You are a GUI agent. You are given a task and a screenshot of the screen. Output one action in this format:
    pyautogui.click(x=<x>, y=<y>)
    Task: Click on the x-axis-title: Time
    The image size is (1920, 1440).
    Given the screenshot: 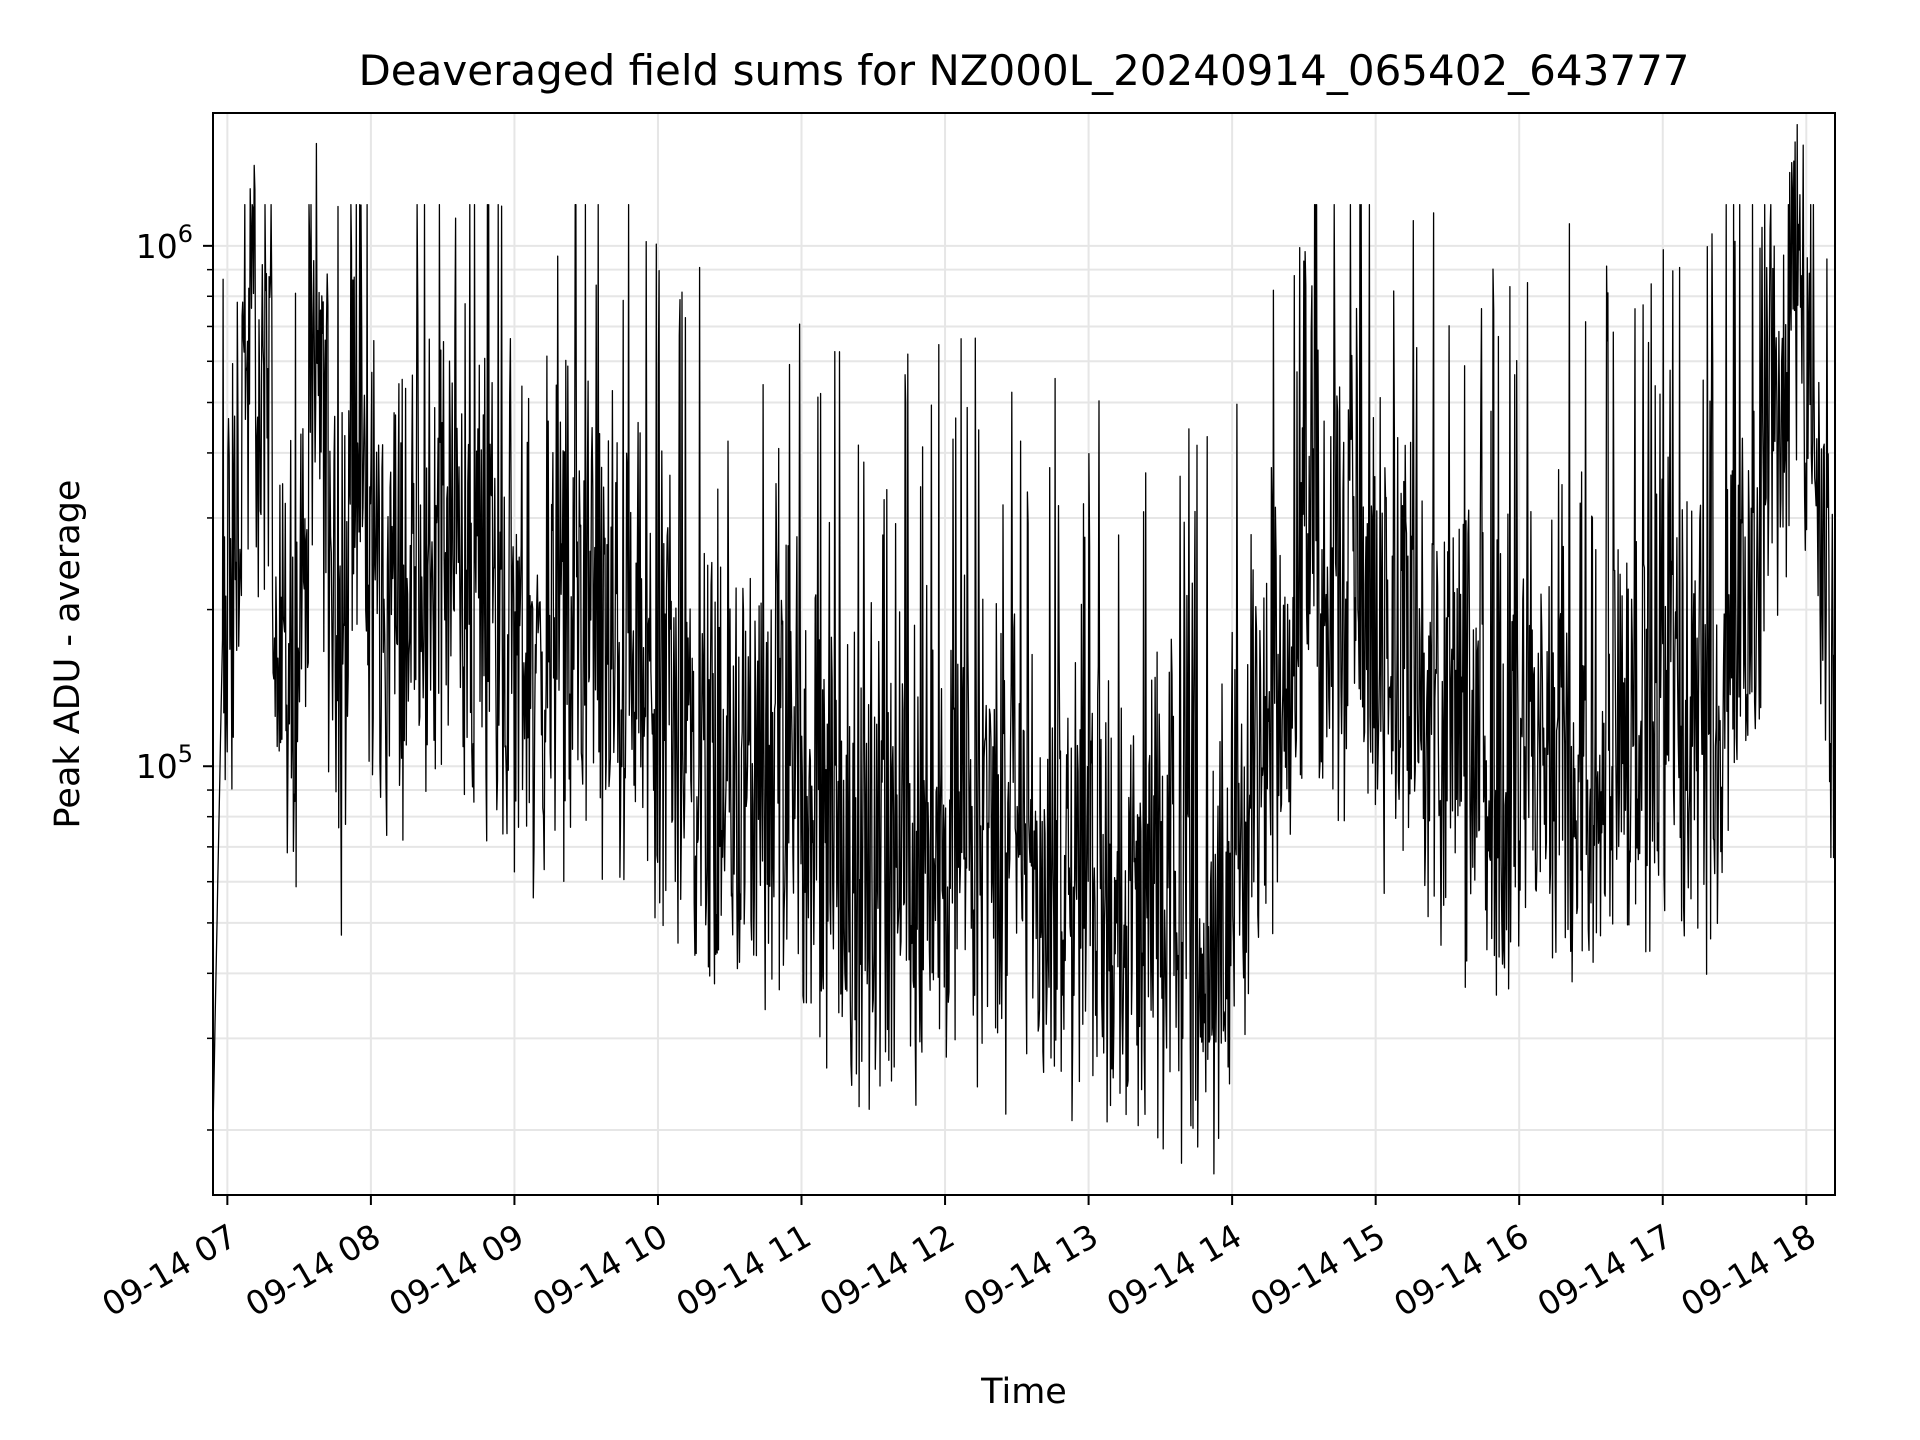 What is the action you would take?
    pyautogui.click(x=1023, y=1392)
    